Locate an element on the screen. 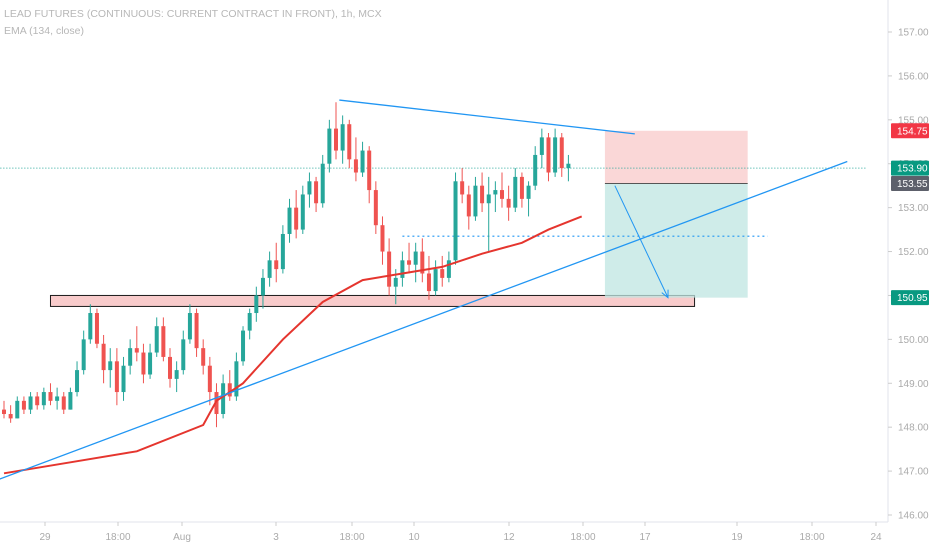 Image resolution: width=932 pixels, height=550 pixels. upper-resistance is located at coordinates (487, 117).